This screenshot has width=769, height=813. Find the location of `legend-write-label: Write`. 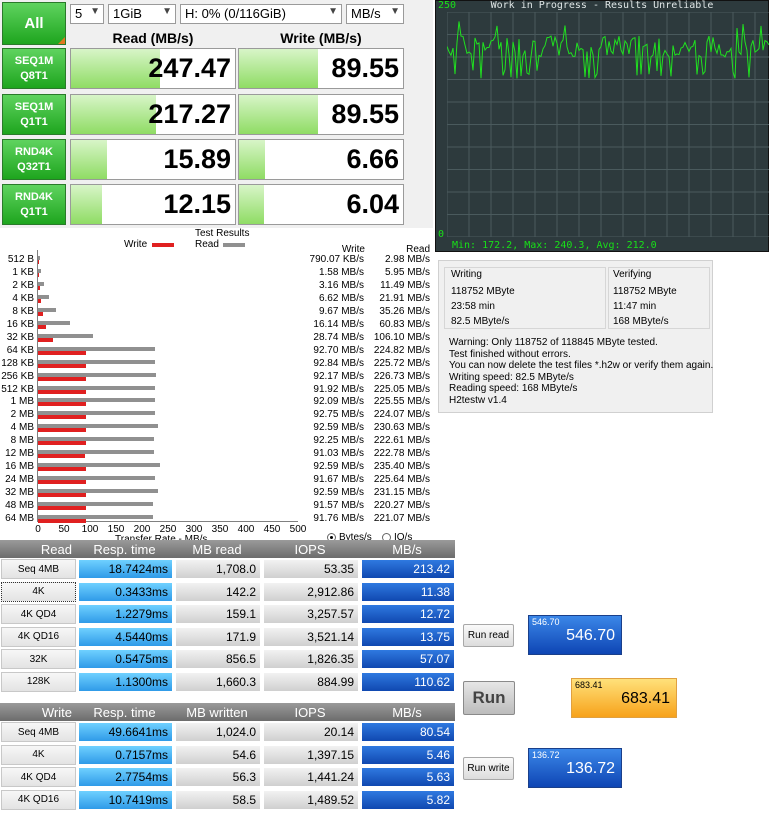

legend-write-label: Write is located at coordinates (136, 244).